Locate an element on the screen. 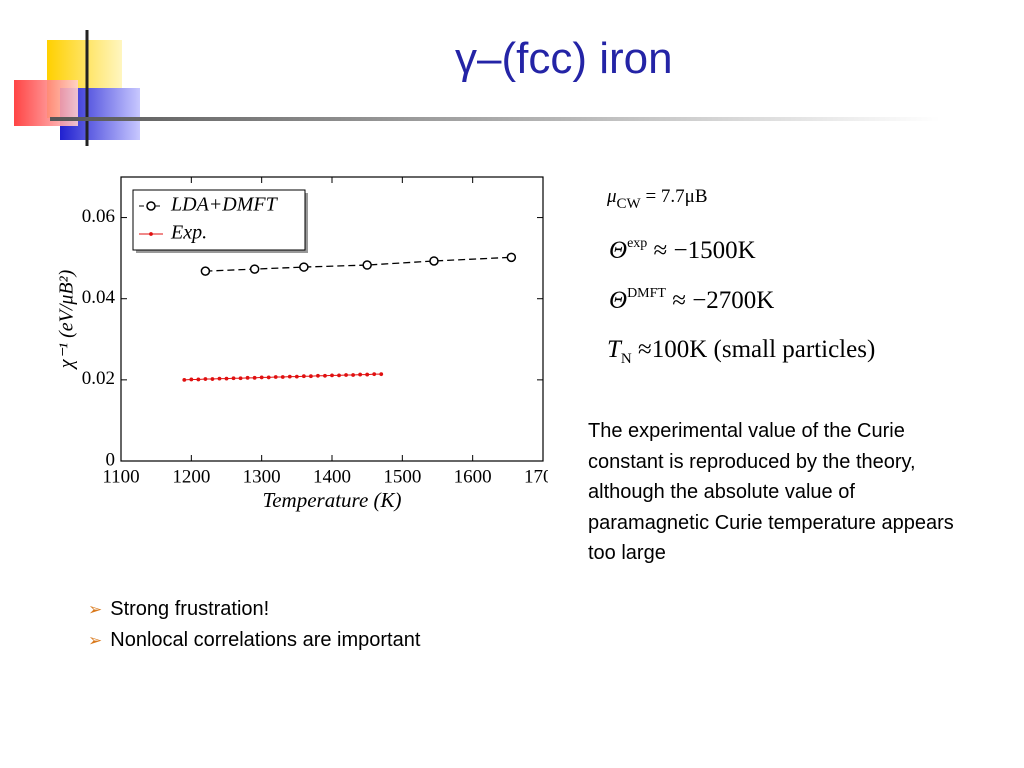 The image size is (1024, 768). formula-main: μ is located at coordinates (612, 196).